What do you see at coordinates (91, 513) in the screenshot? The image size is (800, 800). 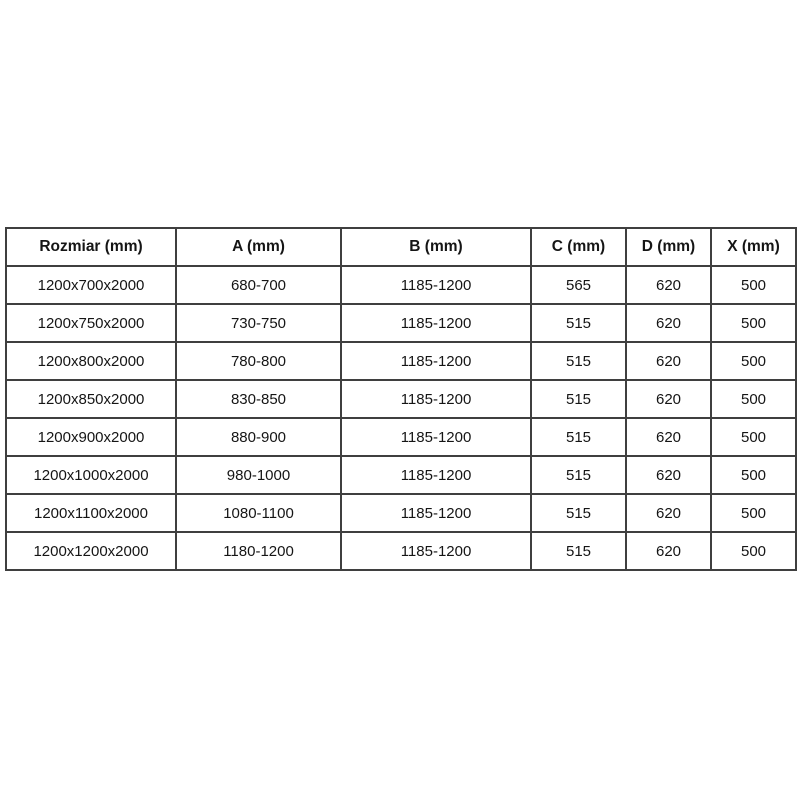 I see `cell-rozmiar: 1200x1100x2000` at bounding box center [91, 513].